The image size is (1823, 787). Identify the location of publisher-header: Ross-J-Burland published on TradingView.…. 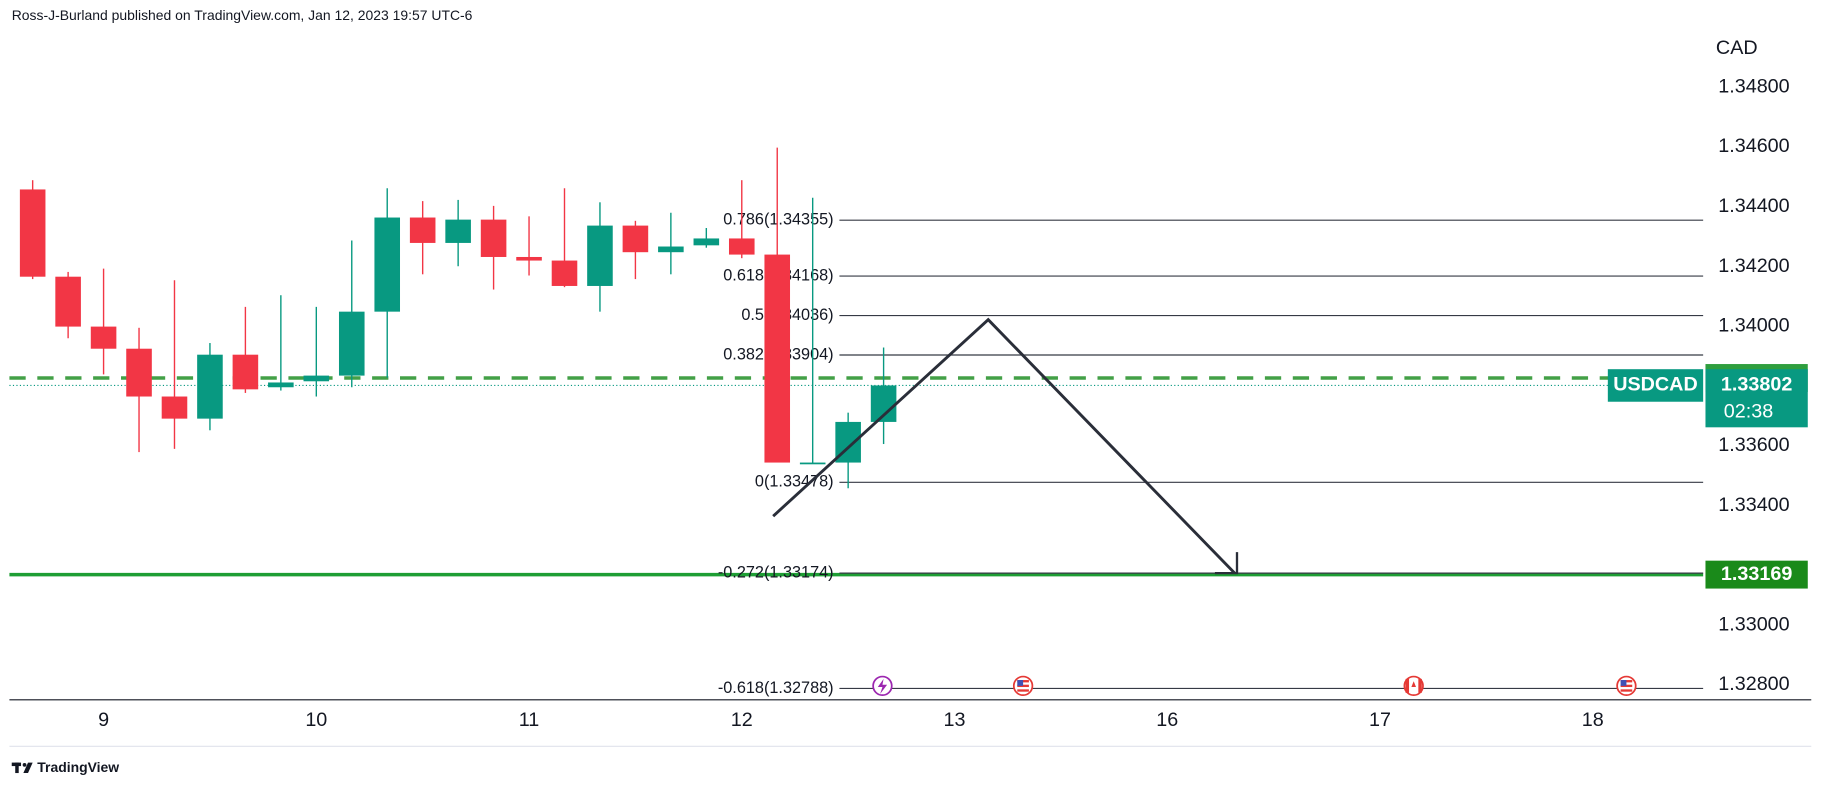
(242, 15).